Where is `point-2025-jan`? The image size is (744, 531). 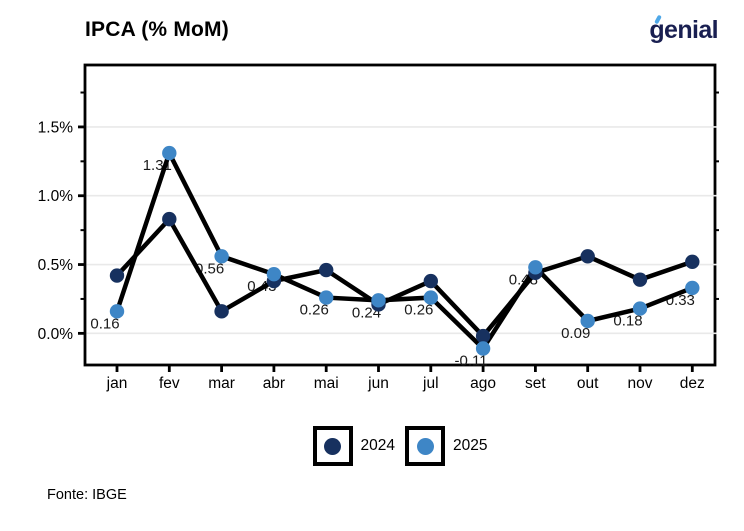
point-2025-jan is located at coordinates (117, 311).